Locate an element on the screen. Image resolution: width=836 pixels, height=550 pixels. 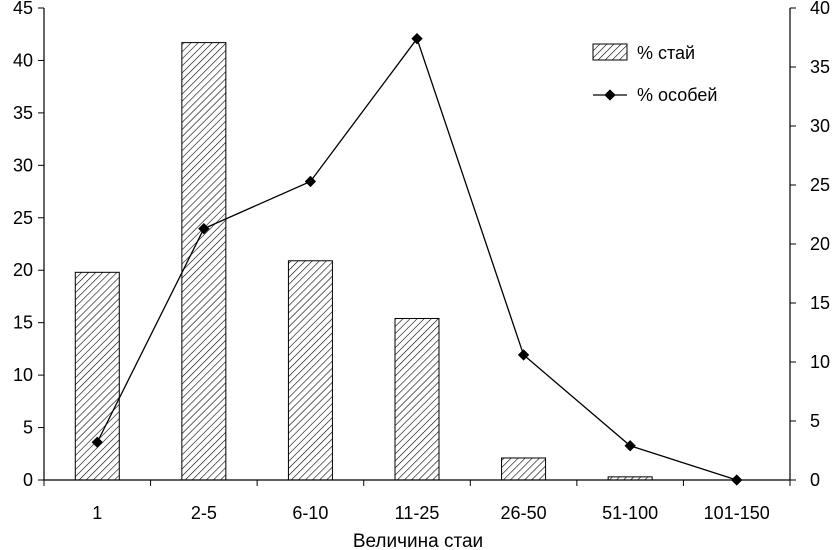
left-tick-label: 30 is located at coordinates (23, 165).